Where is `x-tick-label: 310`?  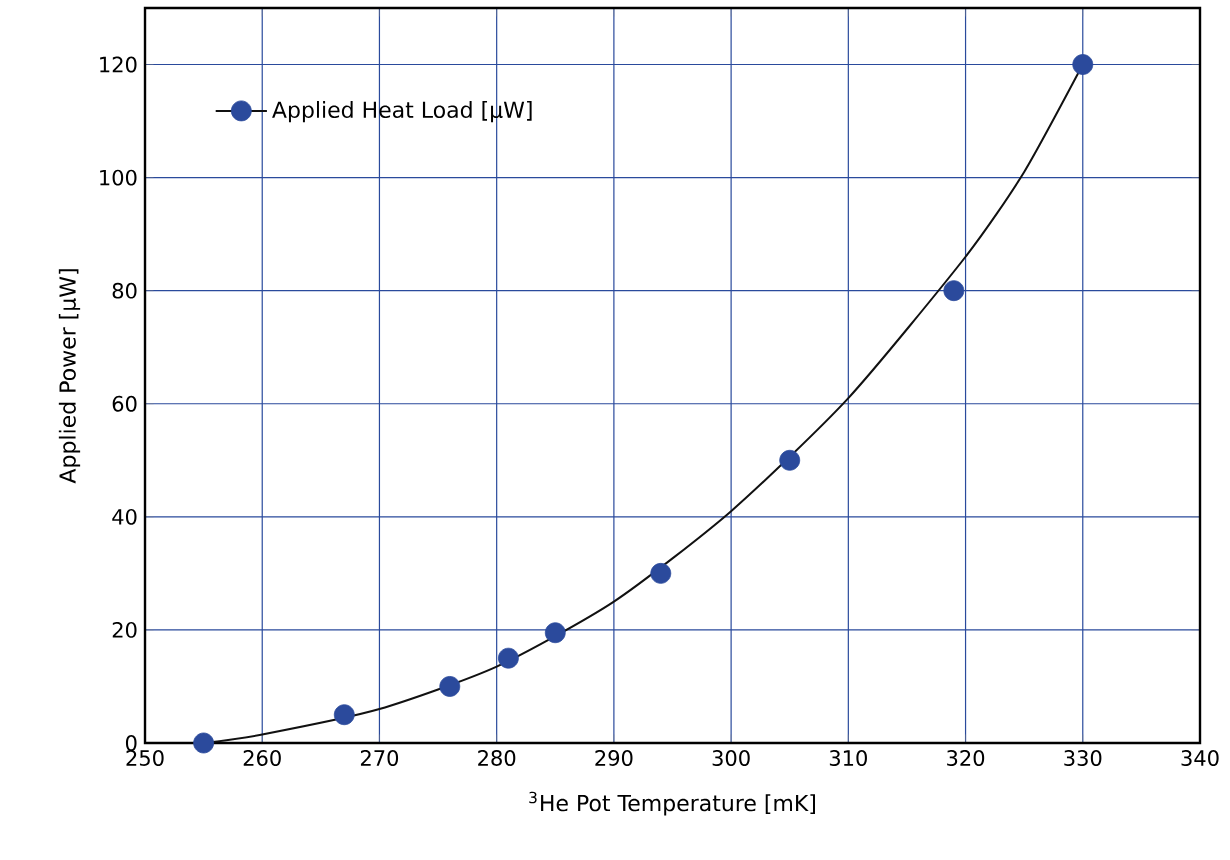
x-tick-label: 310 is located at coordinates (848, 758).